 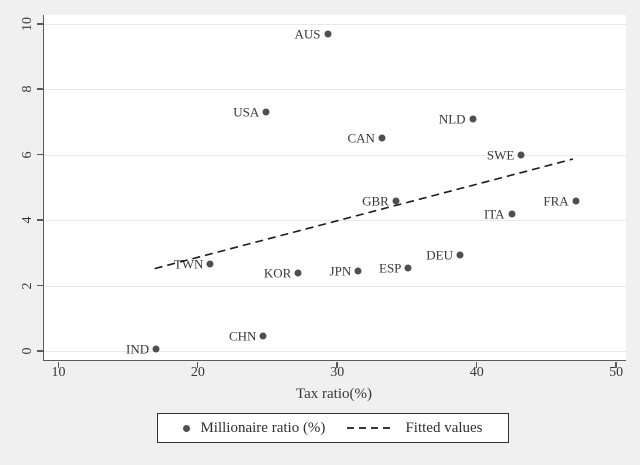 I want to click on x-axis-title: Tax ratio(%), so click(x=334, y=394).